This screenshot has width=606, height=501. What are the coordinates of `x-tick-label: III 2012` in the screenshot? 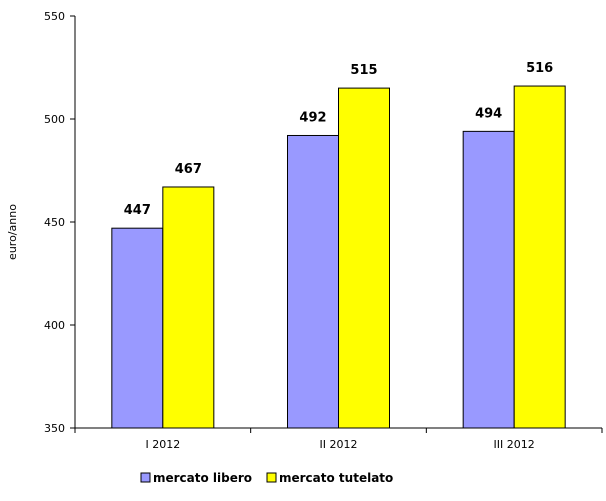 It's located at (514, 444).